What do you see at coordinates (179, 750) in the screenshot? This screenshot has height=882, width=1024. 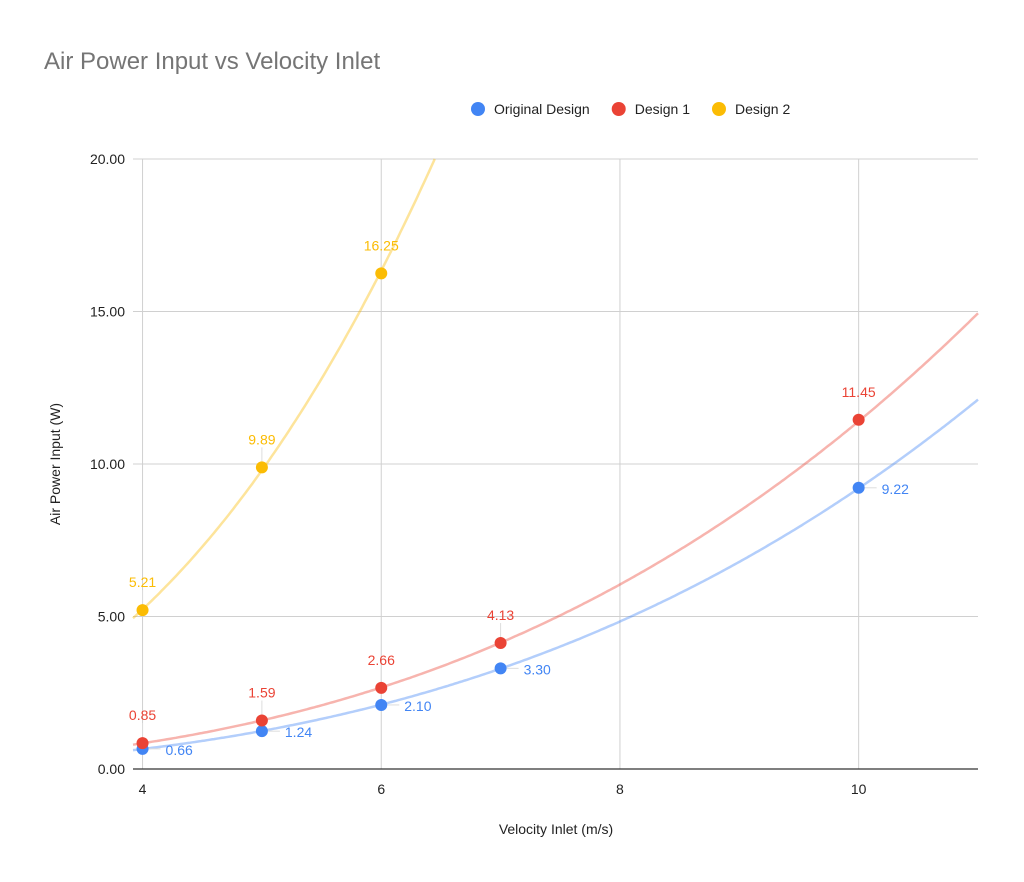 I see `data-label: 0.66` at bounding box center [179, 750].